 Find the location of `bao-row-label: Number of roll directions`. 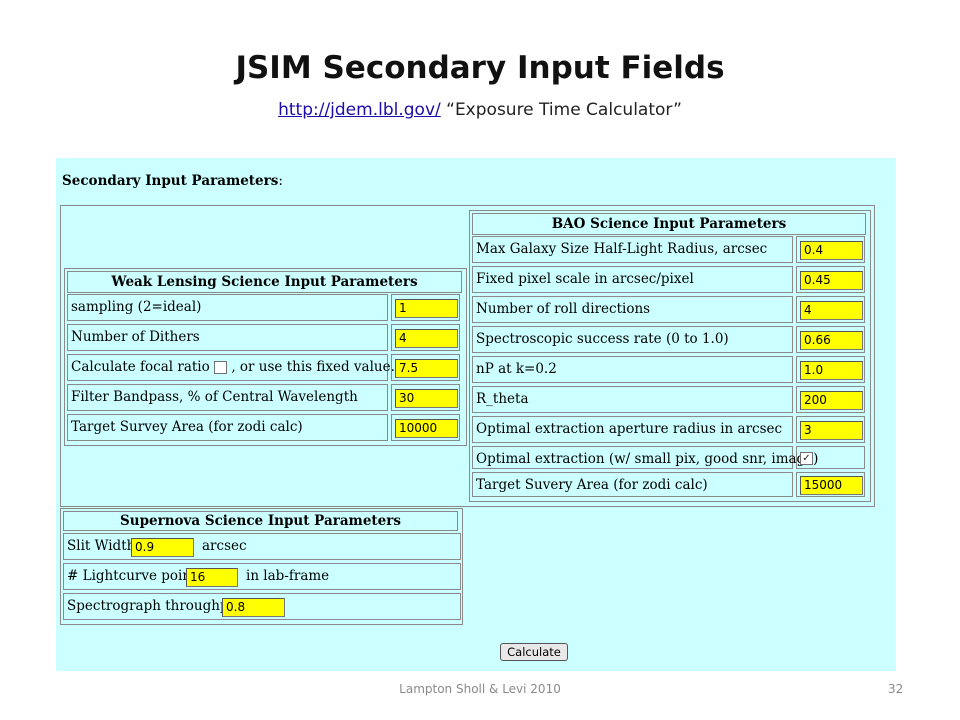

bao-row-label: Number of roll directions is located at coordinates (632, 309).